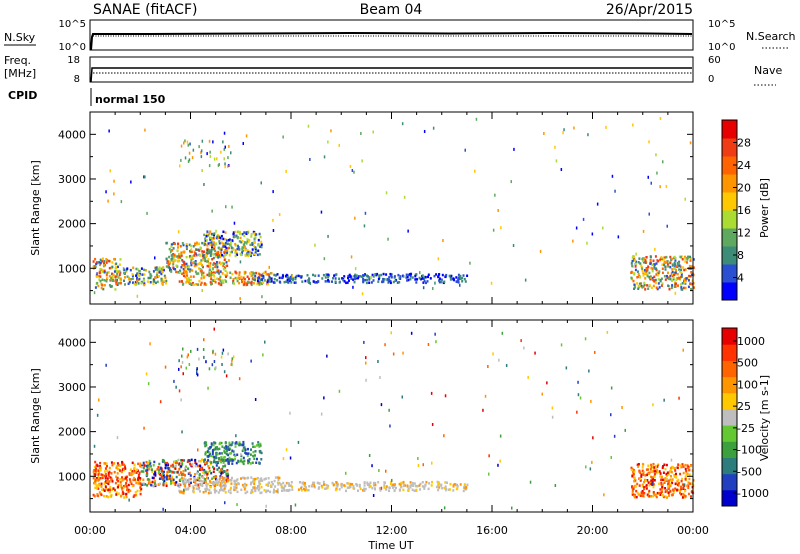 The image size is (800, 554). I want to click on freq-unit-label: [MHz], so click(20, 73).